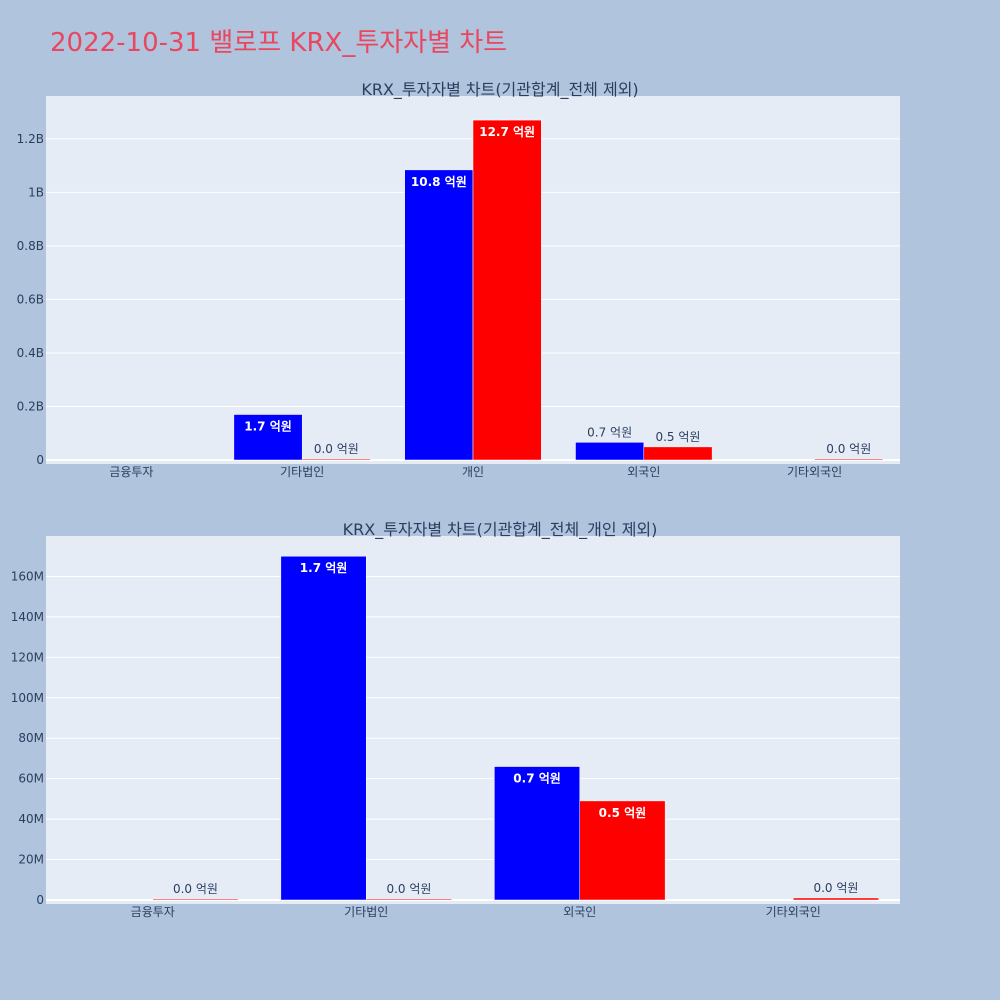 The width and height of the screenshot is (1000, 1000). What do you see at coordinates (439, 182) in the screenshot?
I see `data-label: 10.8 억원` at bounding box center [439, 182].